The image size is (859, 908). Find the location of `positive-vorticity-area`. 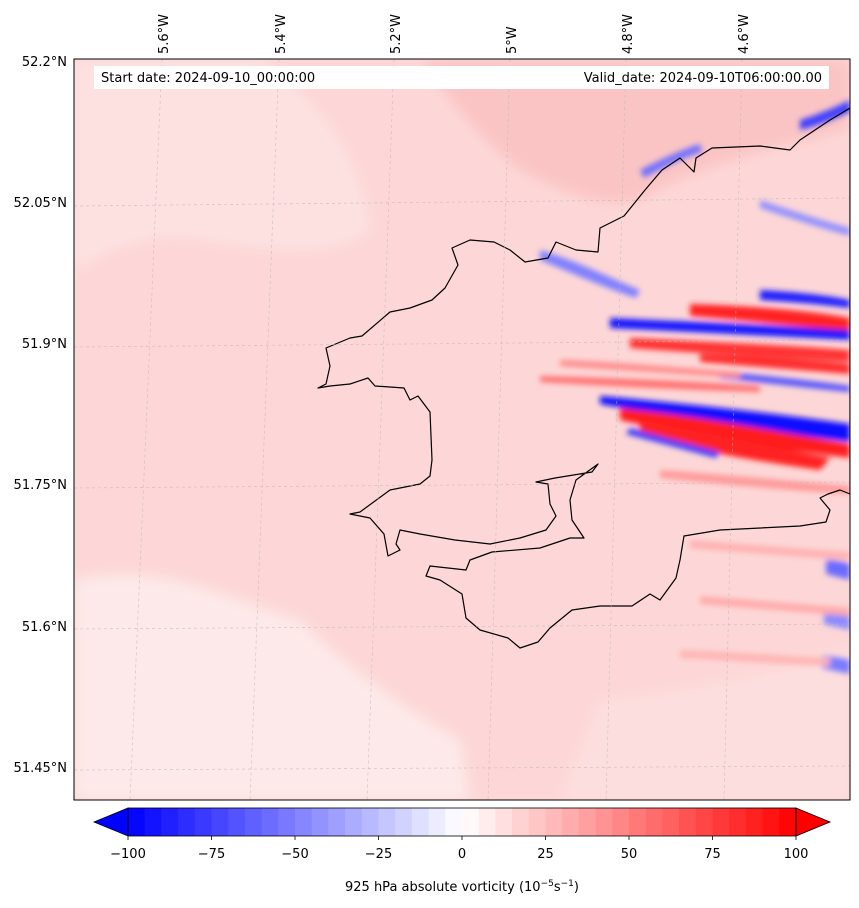

positive-vorticity-area is located at coordinates (635, 131).